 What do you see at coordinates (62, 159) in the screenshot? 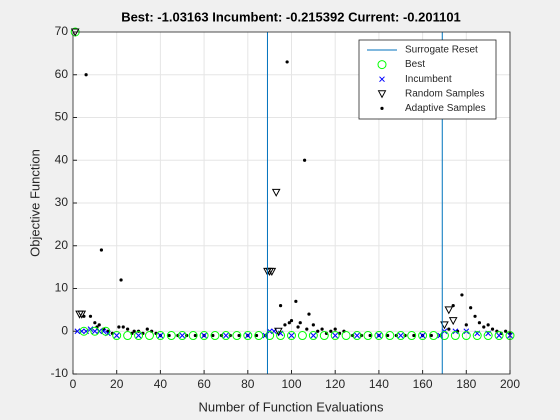
I see `y-tick-label: 40` at bounding box center [62, 159].